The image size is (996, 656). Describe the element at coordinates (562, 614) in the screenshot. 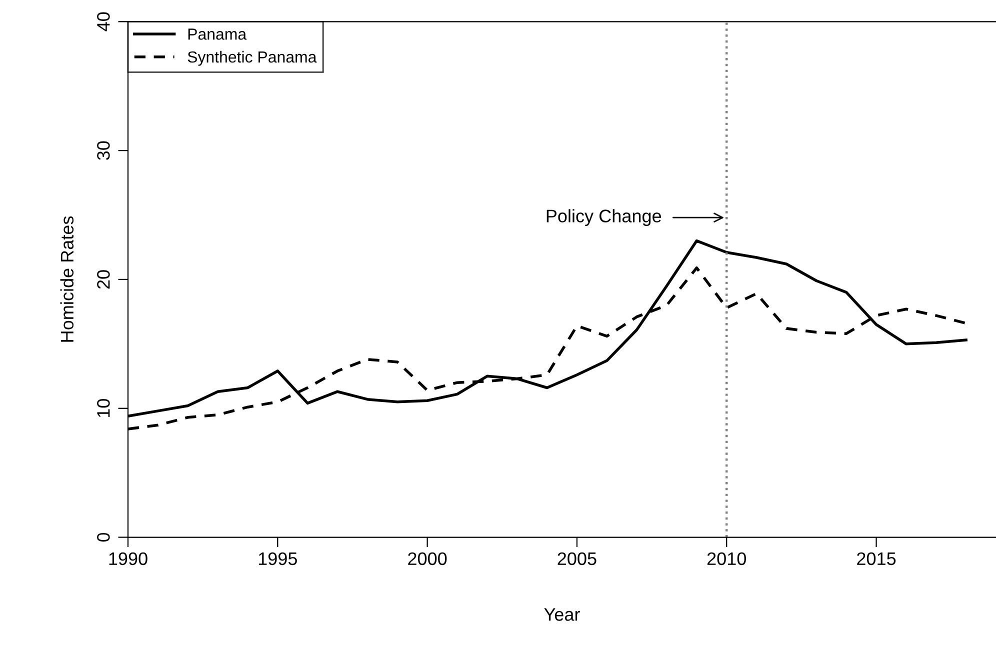

I see `x-axis-title: Year` at that location.